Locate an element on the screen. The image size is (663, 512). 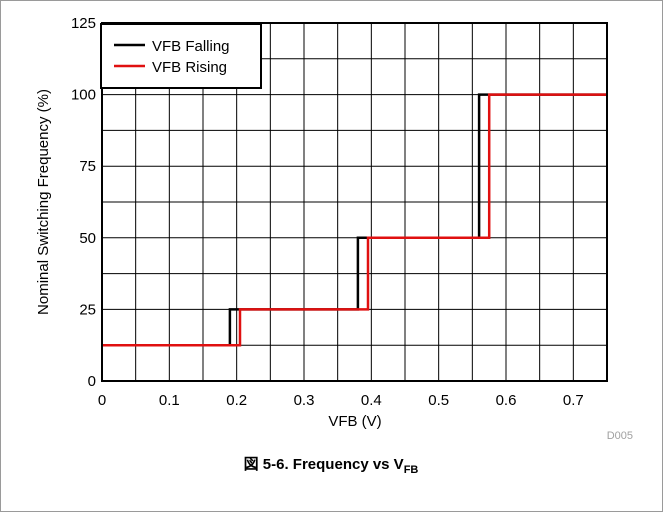
figure-caption: 図 5-6. Frequency vs VFB is located at coordinates (331, 466).